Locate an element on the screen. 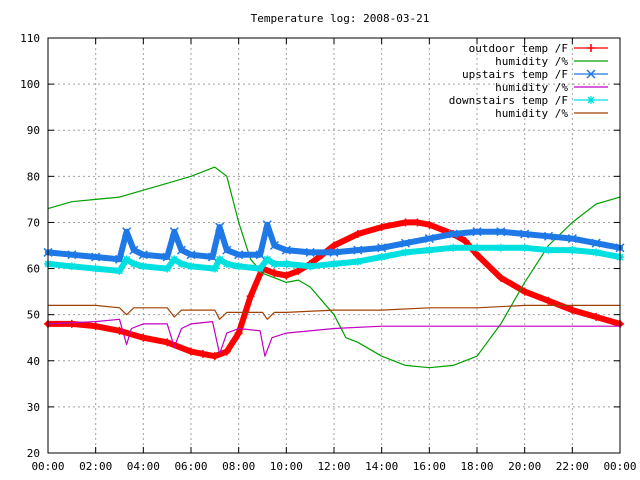 This screenshot has width=640, height=480. x-tick-label: 20:00 is located at coordinates (524, 466).